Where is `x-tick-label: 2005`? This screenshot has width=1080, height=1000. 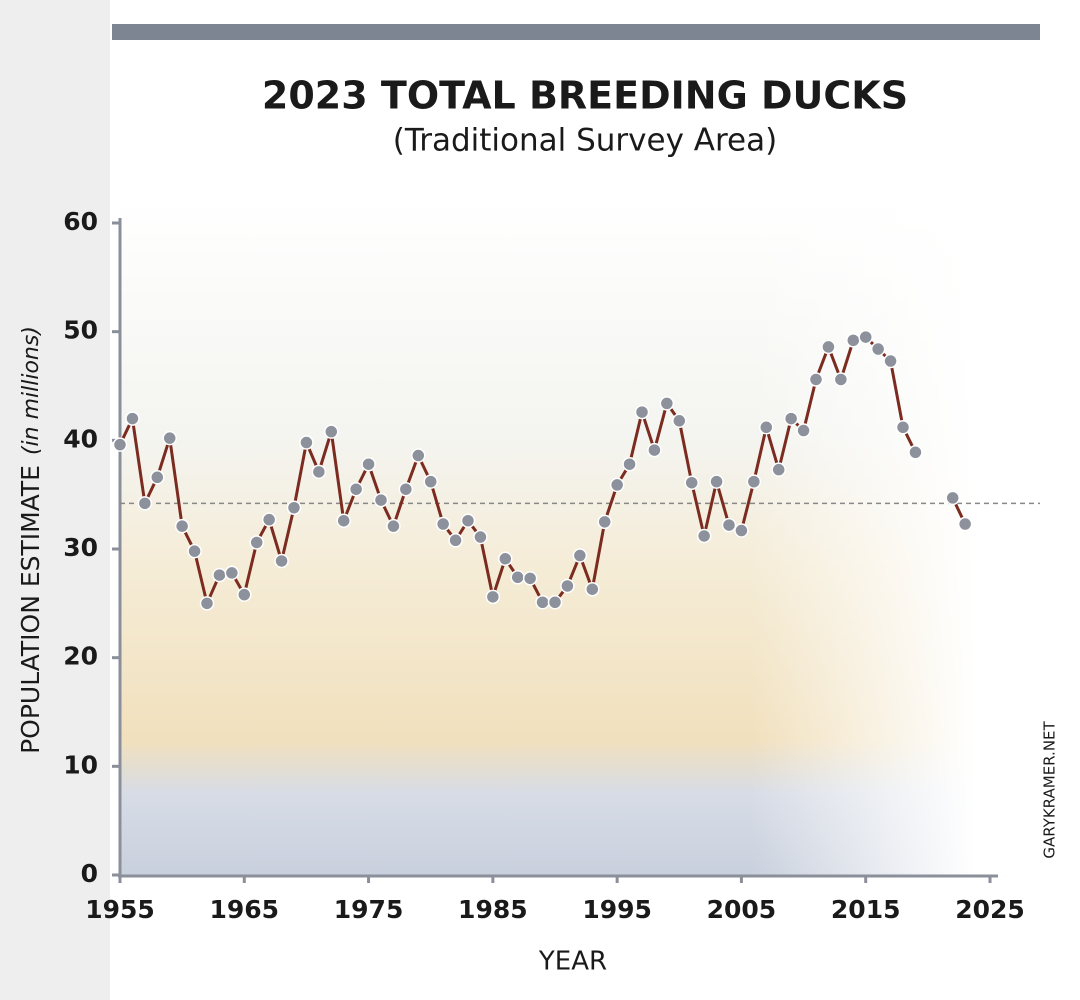
x-tick-label: 2005 is located at coordinates (742, 909).